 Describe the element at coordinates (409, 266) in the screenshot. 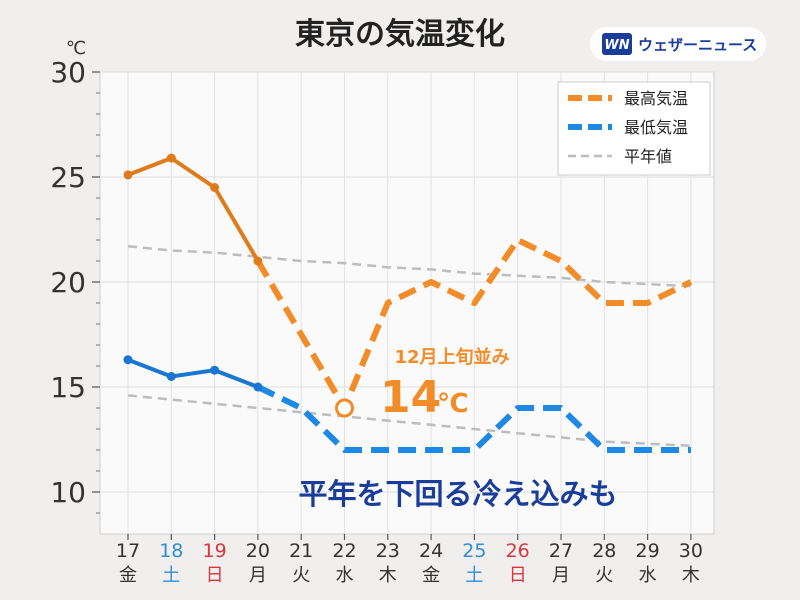

I see `normal-high-line` at that location.